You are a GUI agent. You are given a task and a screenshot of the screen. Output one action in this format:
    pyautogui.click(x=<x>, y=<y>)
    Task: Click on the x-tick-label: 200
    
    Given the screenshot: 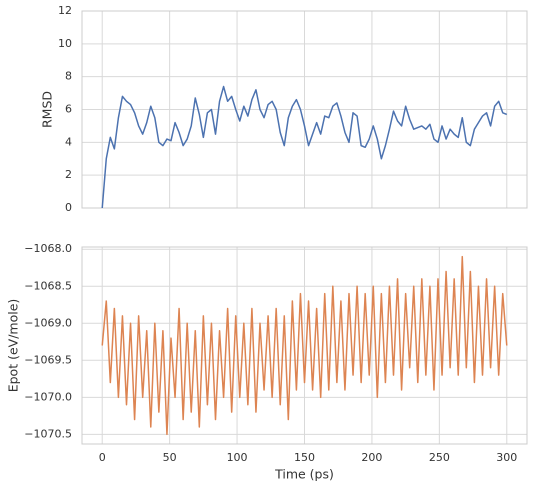 What is the action you would take?
    pyautogui.click(x=371, y=457)
    